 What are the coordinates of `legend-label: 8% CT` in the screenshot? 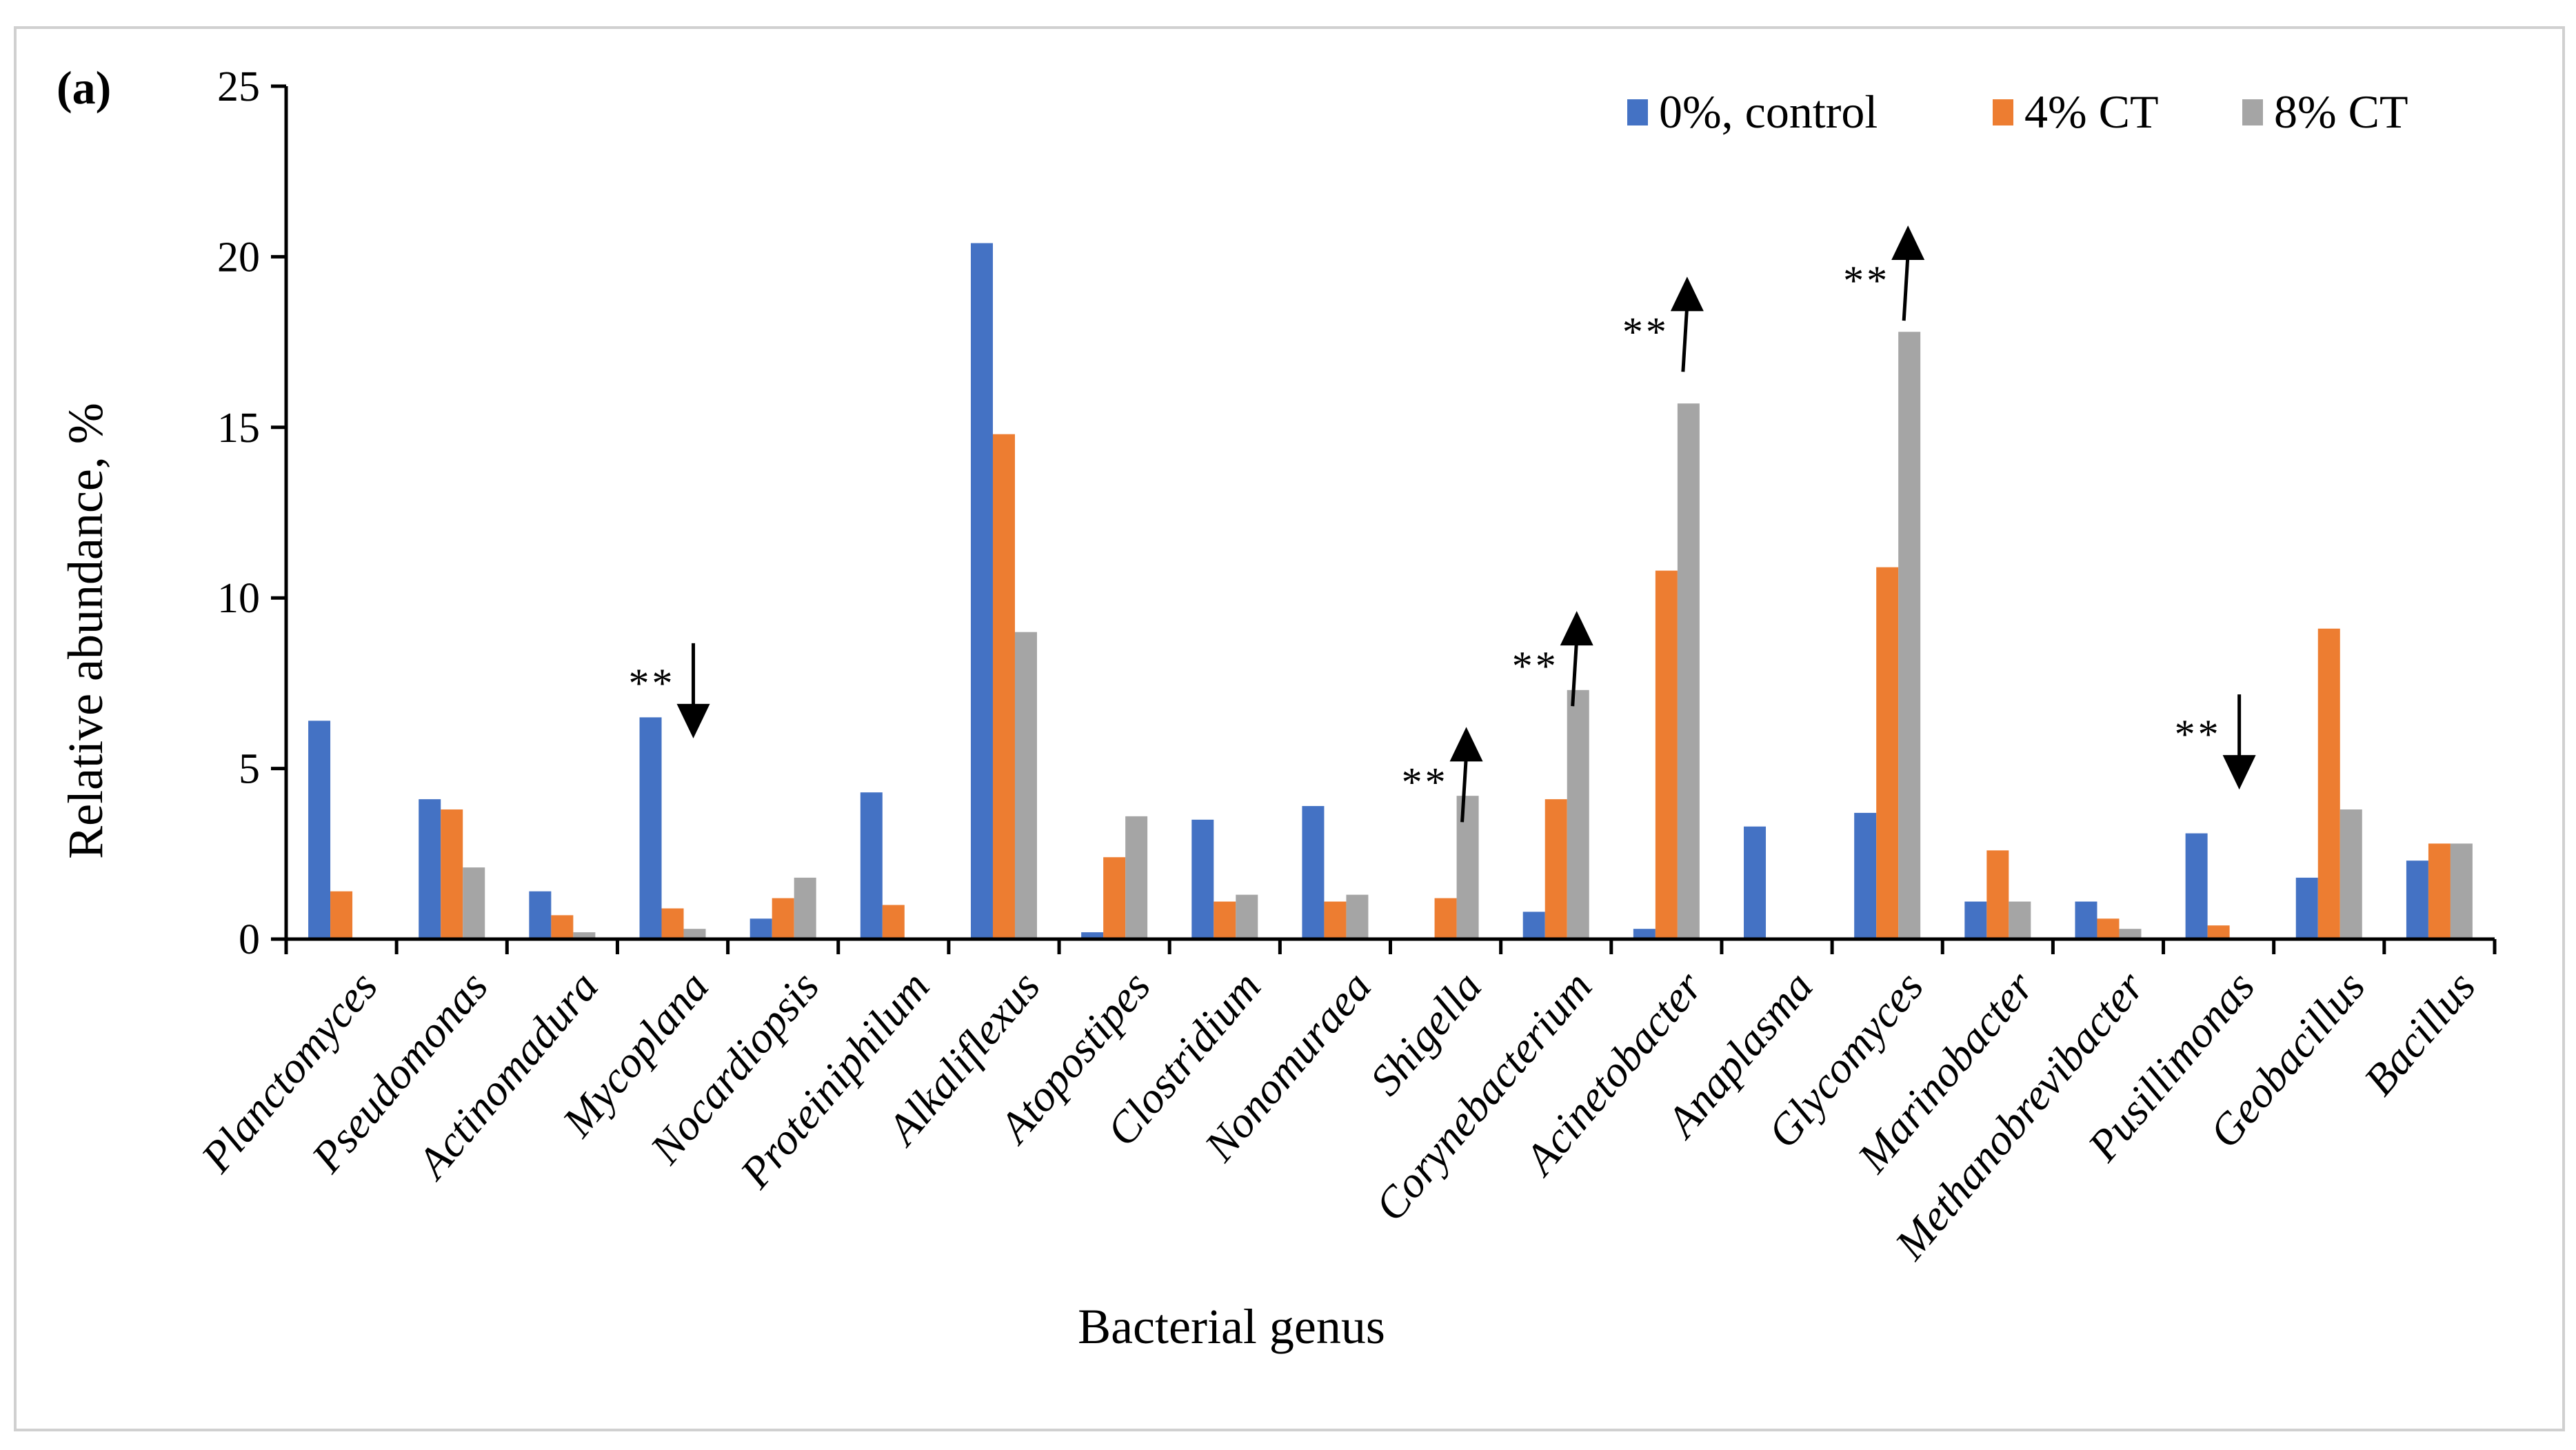 It's located at (2341, 111).